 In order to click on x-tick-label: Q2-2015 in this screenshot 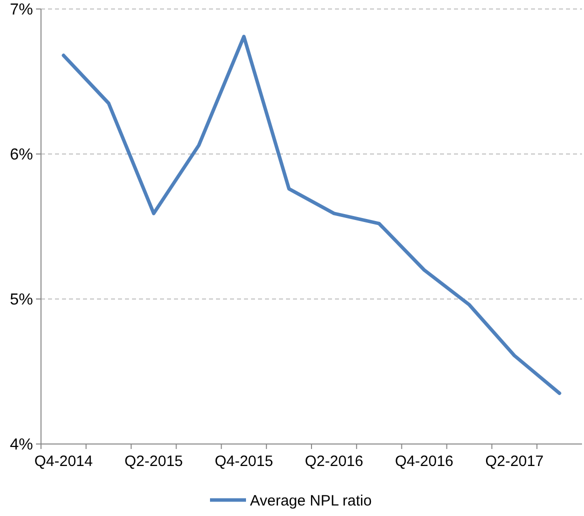, I will do `click(153, 461)`.